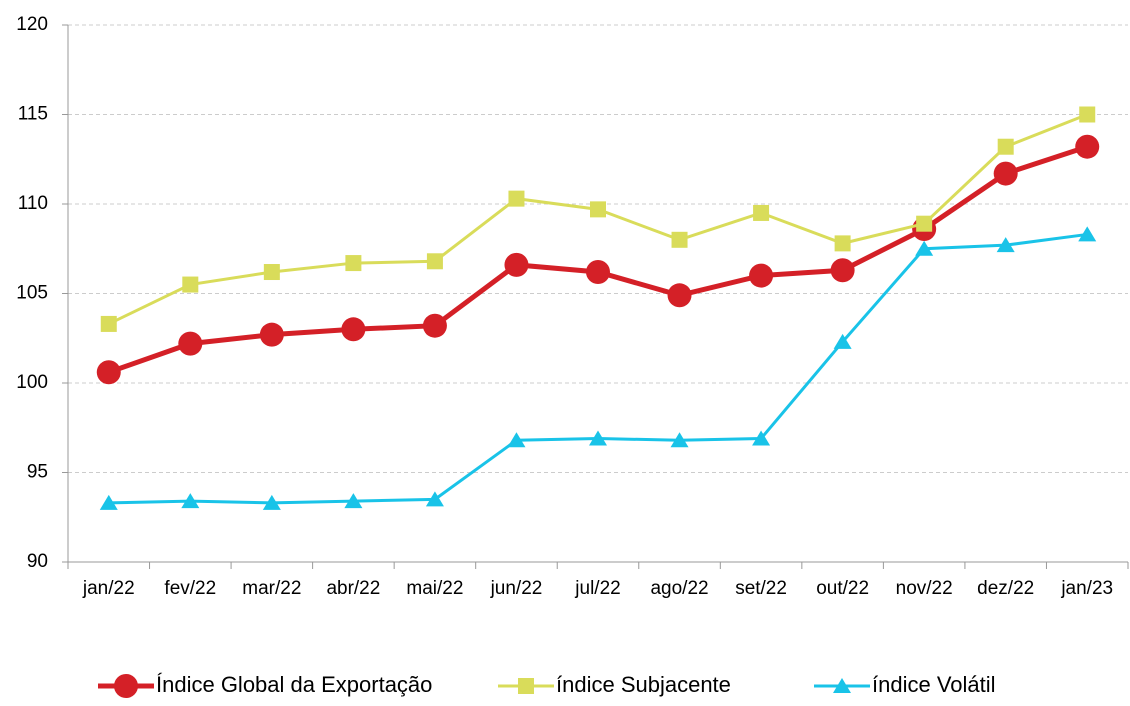 The height and width of the screenshot is (706, 1130). Describe the element at coordinates (516, 588) in the screenshot. I see `x-tick-label: jun/22` at that location.